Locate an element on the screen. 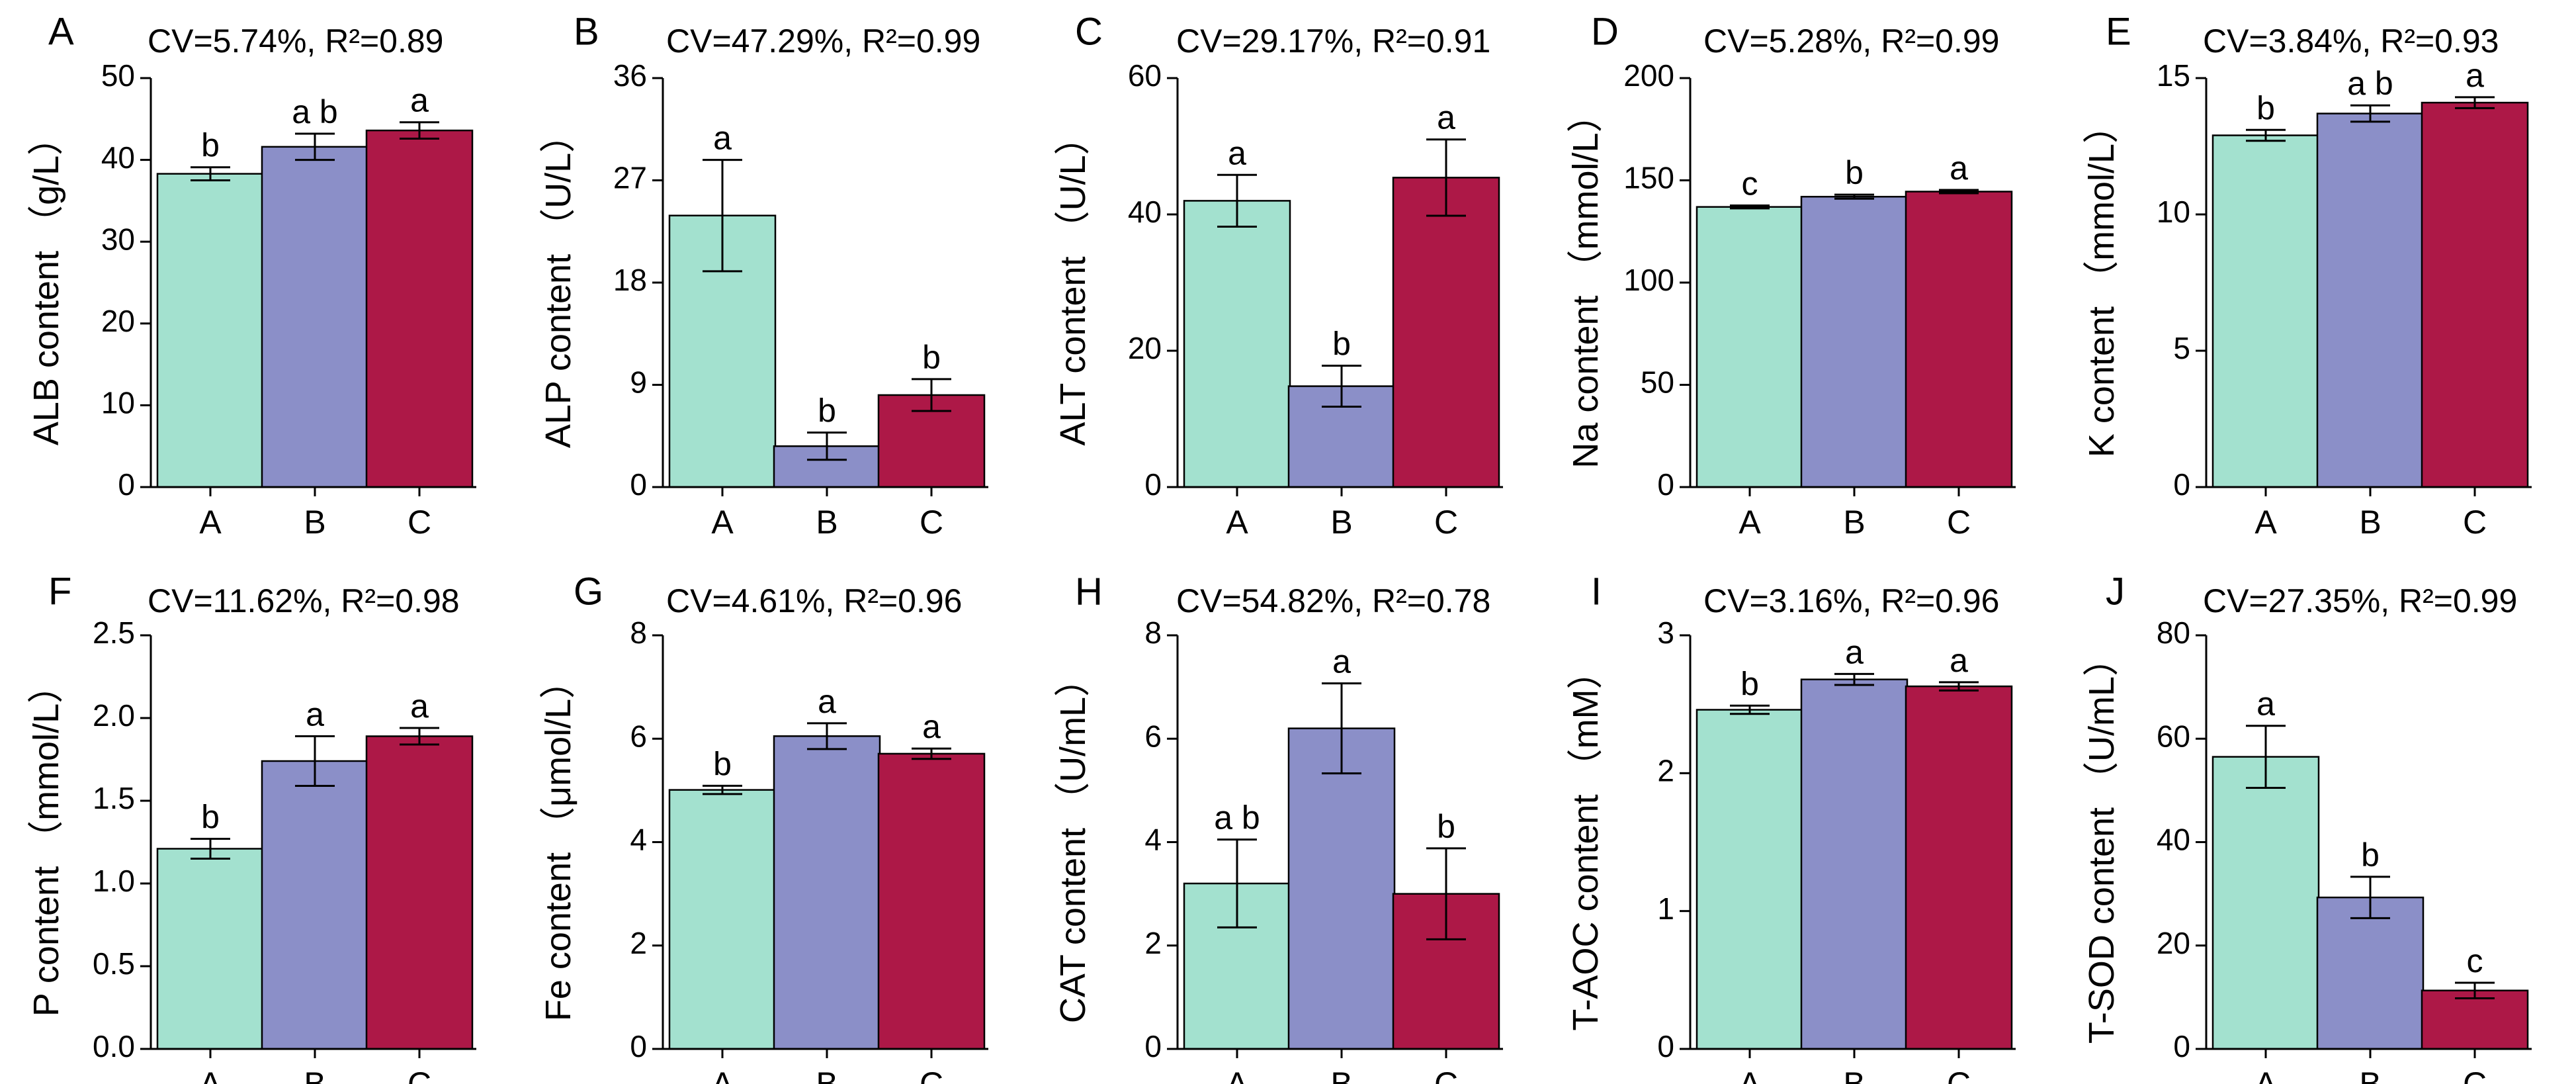 This screenshot has width=2576, height=1084. x-tick-label-j-a: A is located at coordinates (2265, 1074).